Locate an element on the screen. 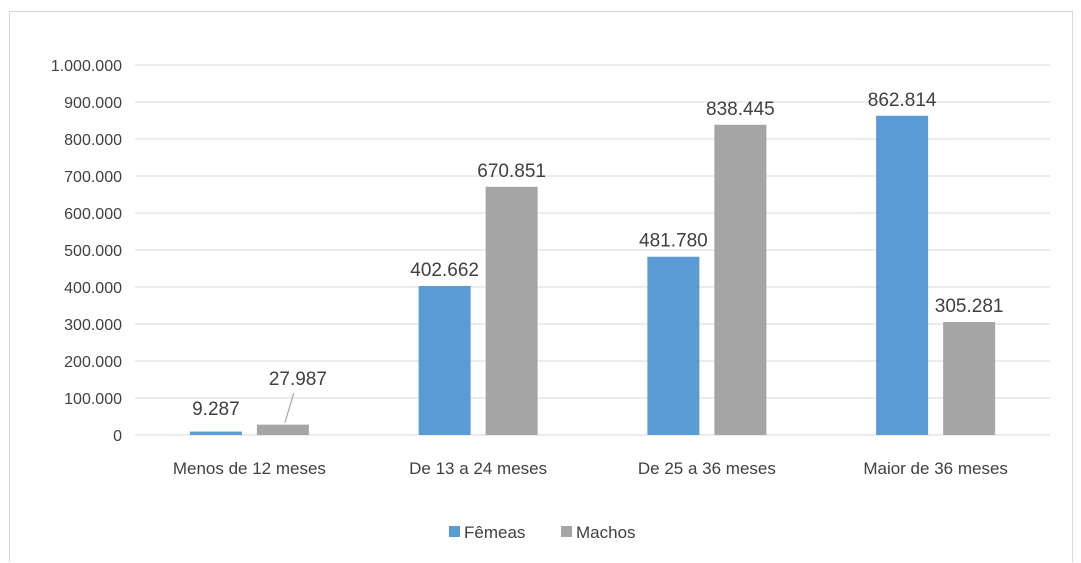  category-label: De 25 a 36 meses is located at coordinates (707, 468).